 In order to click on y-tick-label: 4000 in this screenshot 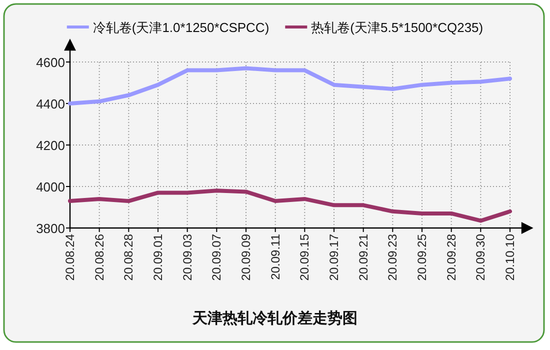, I will do `click(50, 187)`.